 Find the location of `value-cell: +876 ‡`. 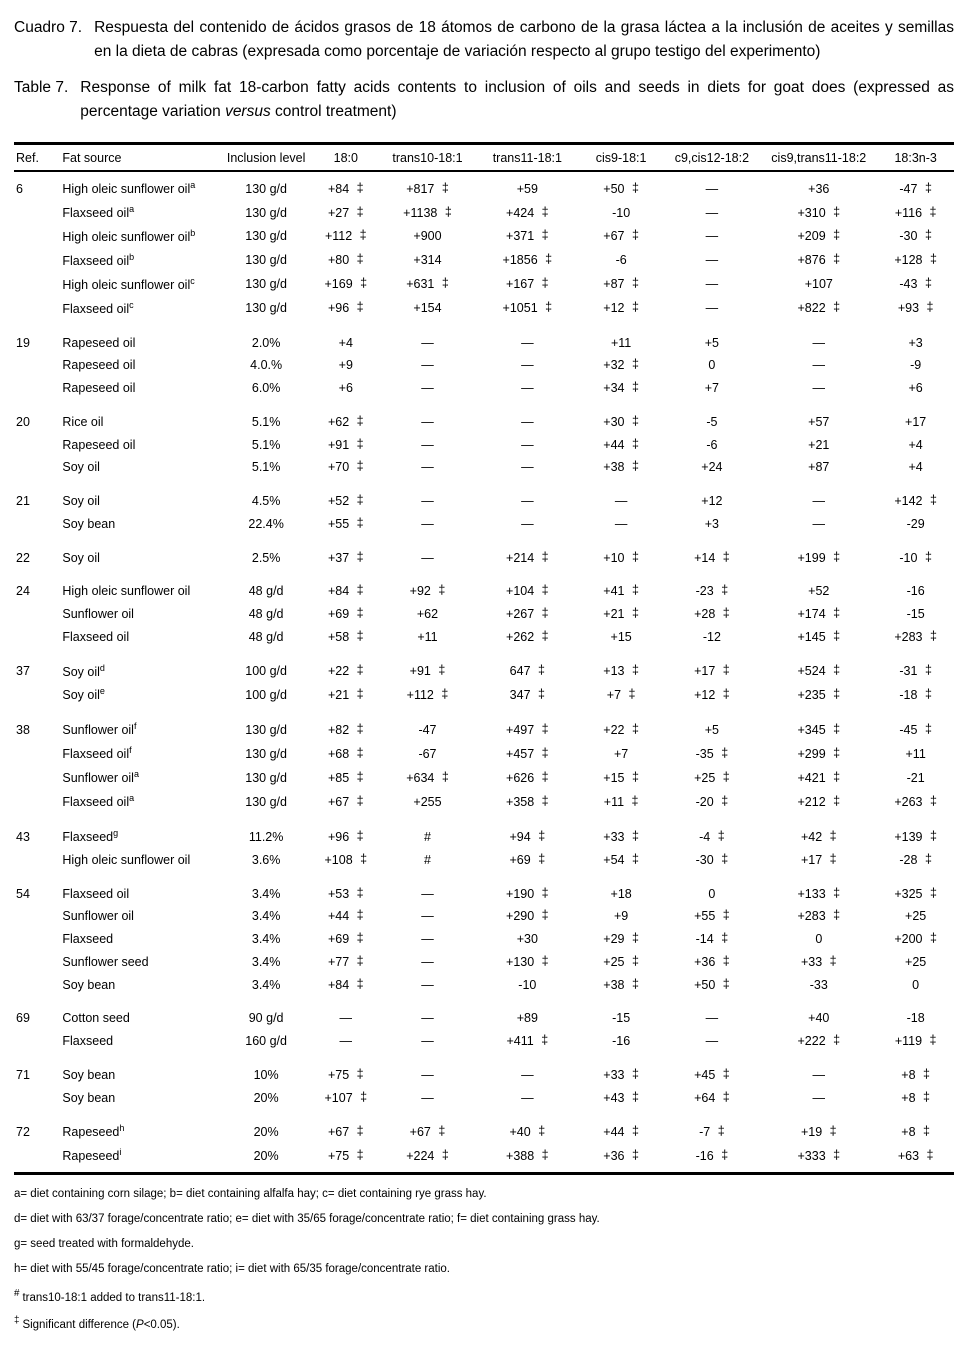

value-cell: +876 ‡ is located at coordinates (819, 260).